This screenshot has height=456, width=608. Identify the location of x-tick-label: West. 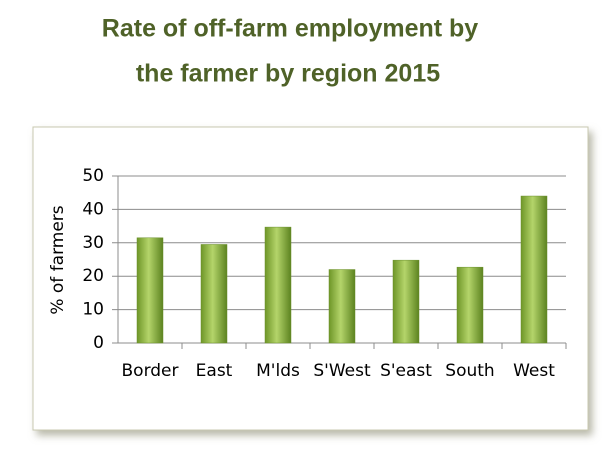
(534, 371).